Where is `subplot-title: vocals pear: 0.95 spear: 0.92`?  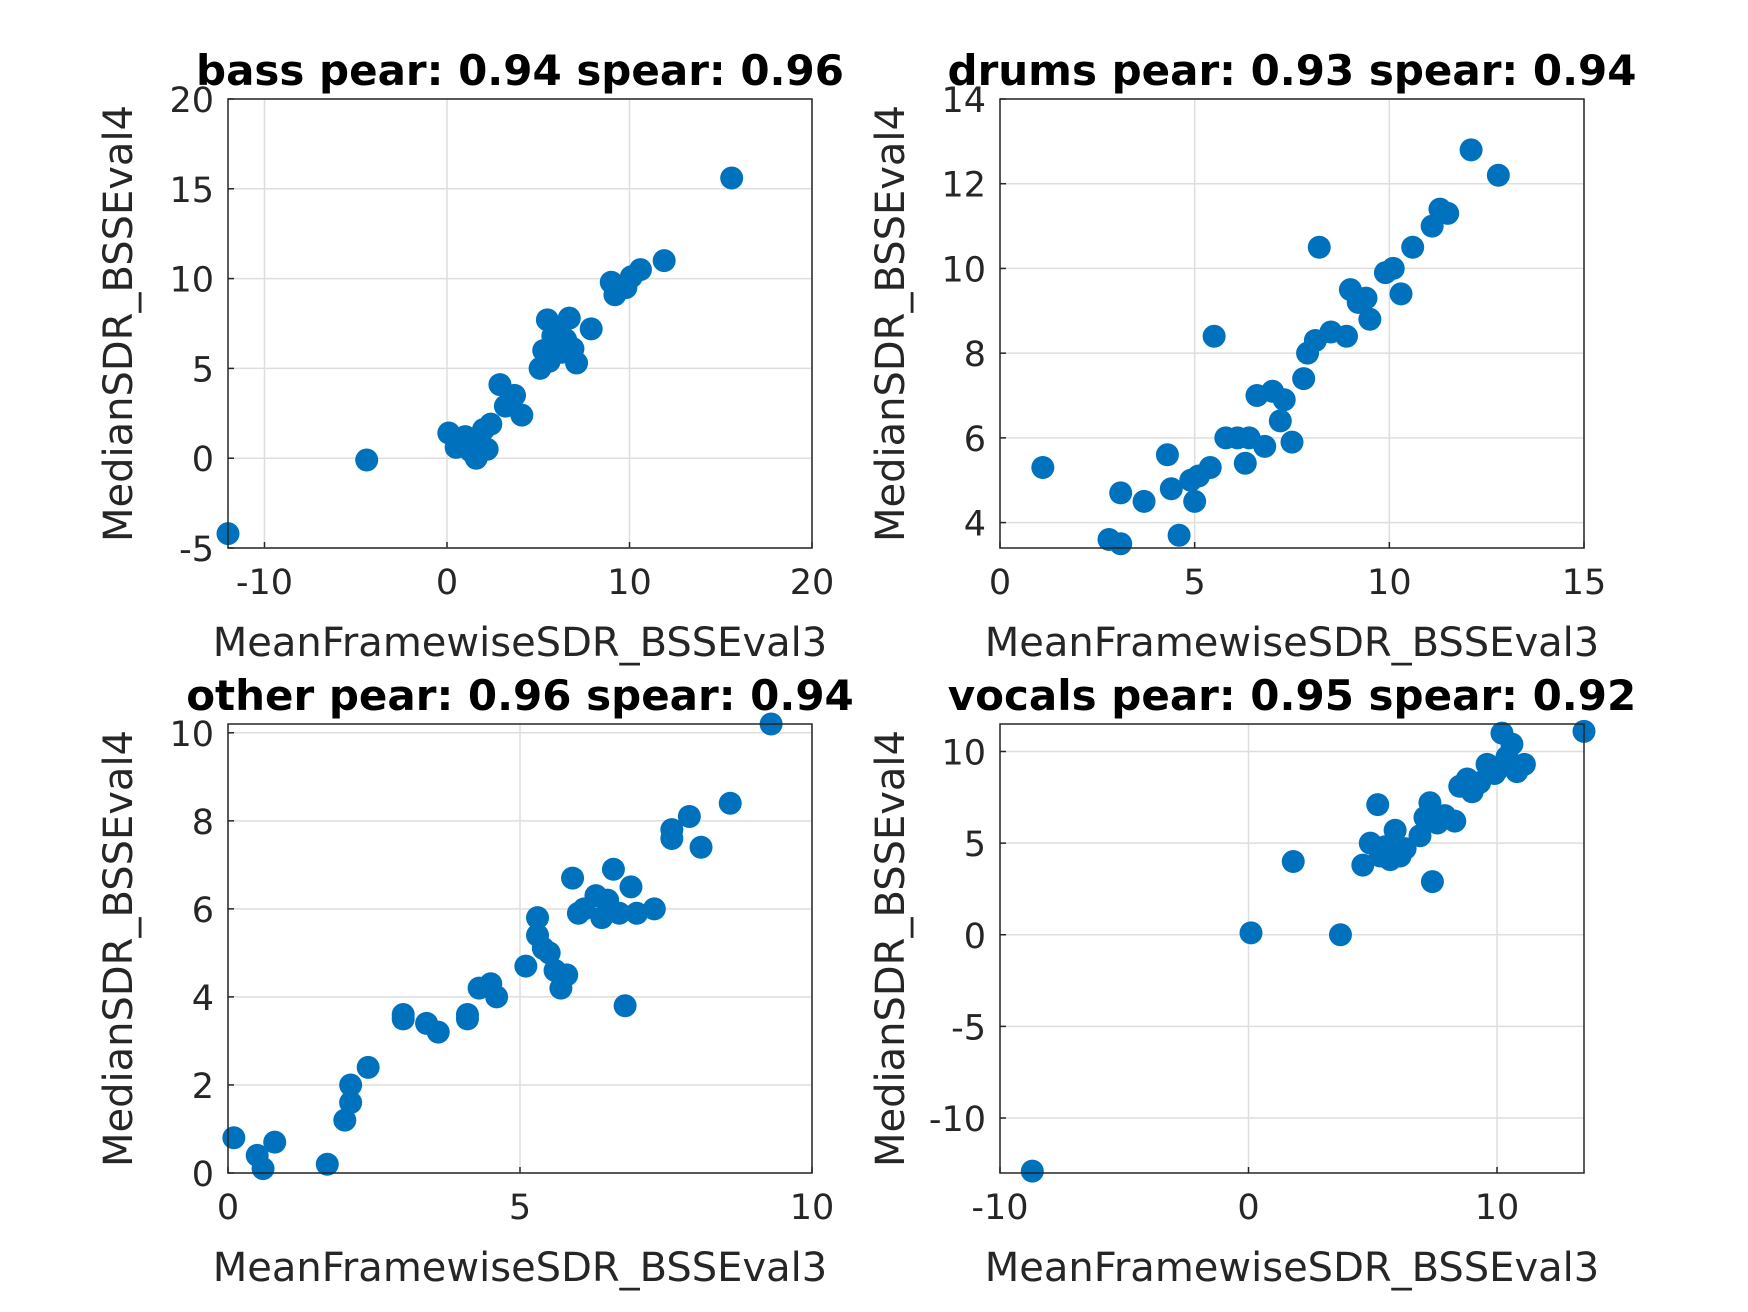
subplot-title: vocals pear: 0.95 spear: 0.92 is located at coordinates (1292, 695).